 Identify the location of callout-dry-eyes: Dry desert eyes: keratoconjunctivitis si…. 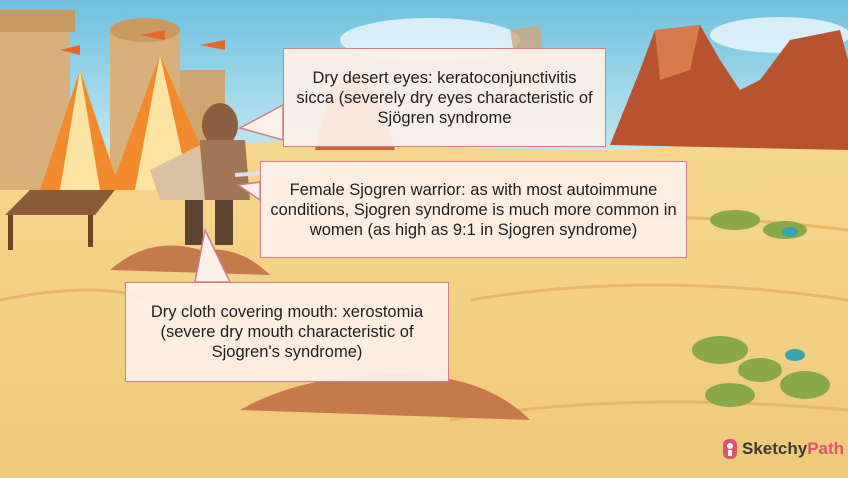
(444, 97).